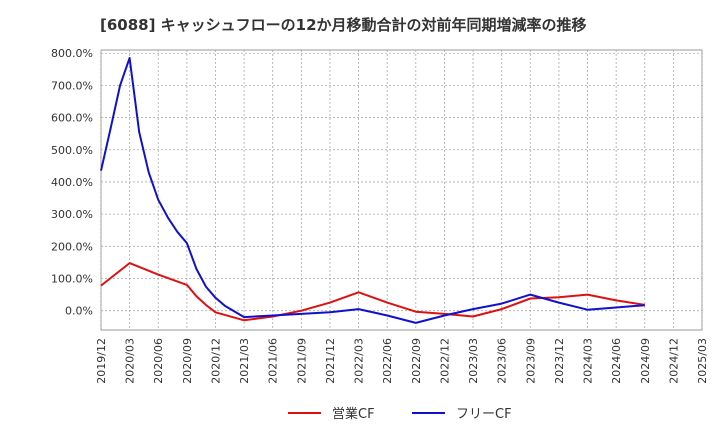 This screenshot has width=720, height=440. I want to click on x-tick-label: 2022/12, so click(444, 361).